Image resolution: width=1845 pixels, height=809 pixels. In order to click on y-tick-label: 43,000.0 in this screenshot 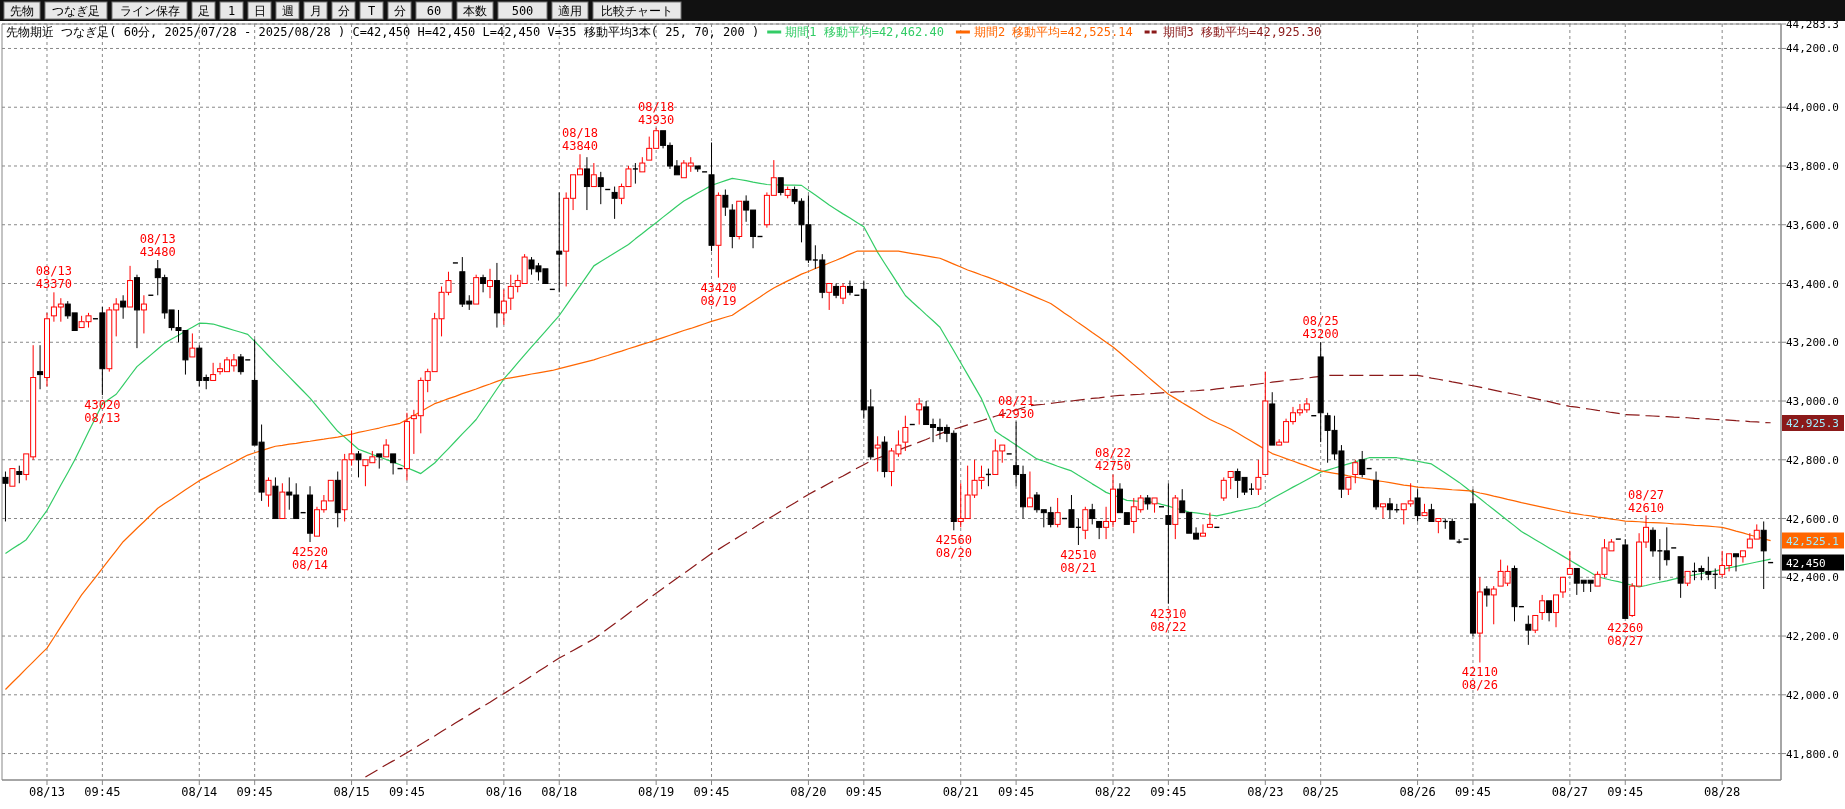, I will do `click(1812, 402)`.